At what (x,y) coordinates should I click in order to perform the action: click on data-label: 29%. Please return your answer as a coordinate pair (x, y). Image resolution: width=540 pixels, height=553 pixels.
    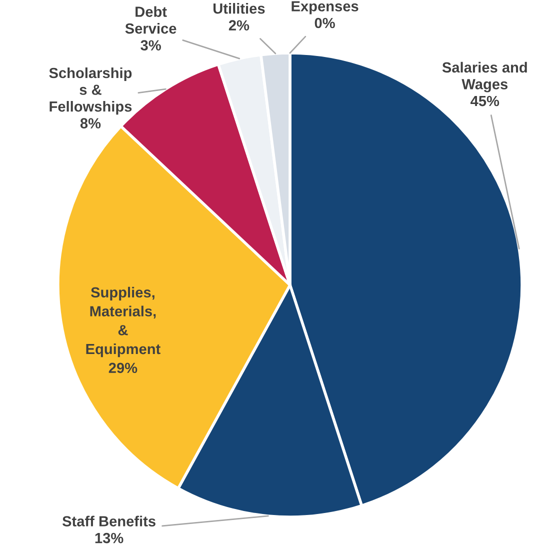
    Looking at the image, I should click on (123, 368).